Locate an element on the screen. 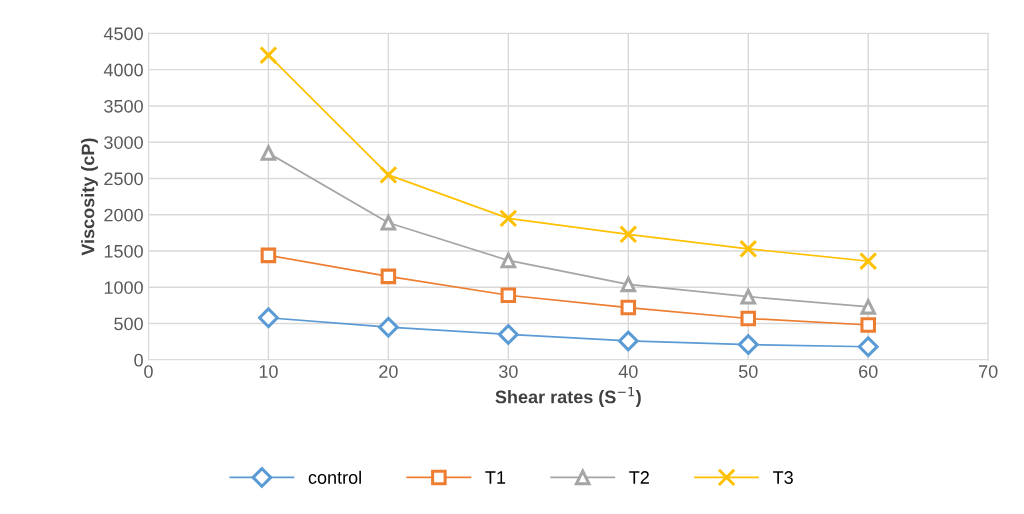  y-tick-label: 3000 is located at coordinates (123, 142).